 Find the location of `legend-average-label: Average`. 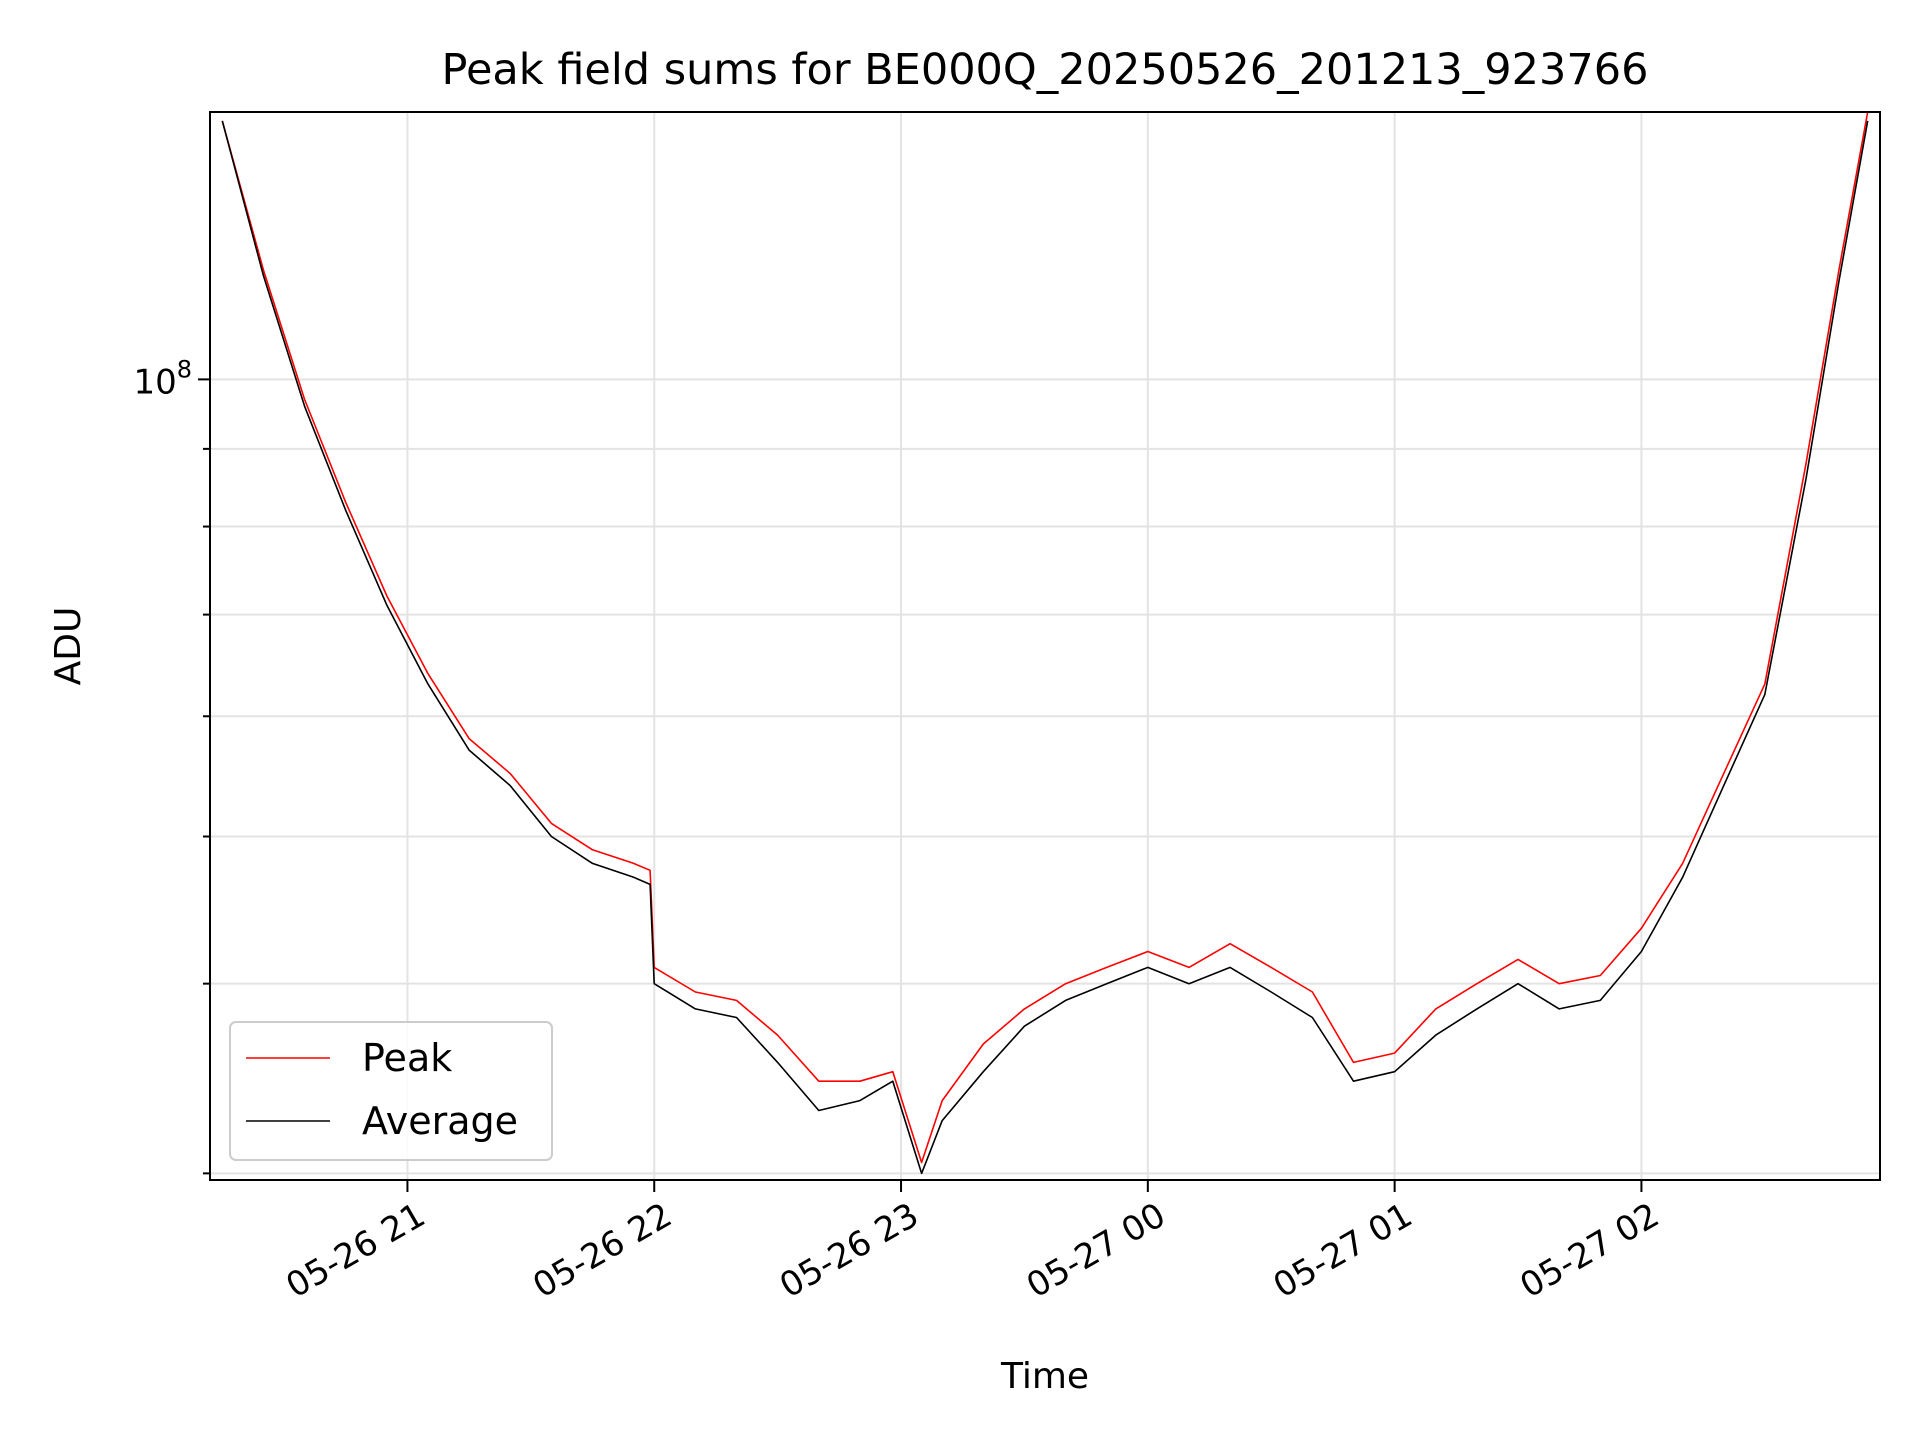

legend-average-label: Average is located at coordinates (440, 1121).